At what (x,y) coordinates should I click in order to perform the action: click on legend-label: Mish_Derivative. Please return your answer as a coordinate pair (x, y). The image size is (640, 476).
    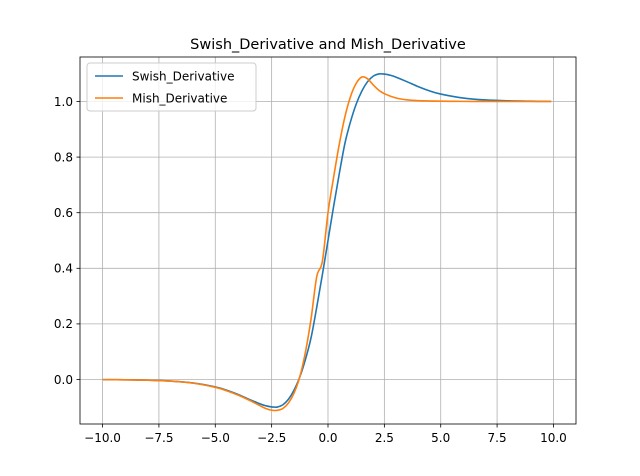
    Looking at the image, I should click on (179, 98).